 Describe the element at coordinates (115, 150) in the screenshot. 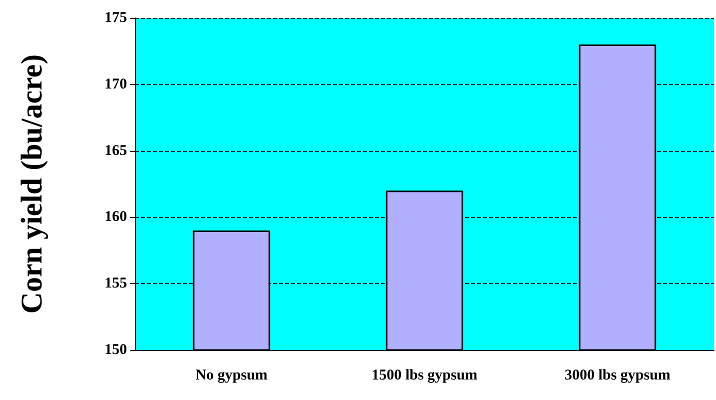

I see `y-tick-label: 165` at that location.